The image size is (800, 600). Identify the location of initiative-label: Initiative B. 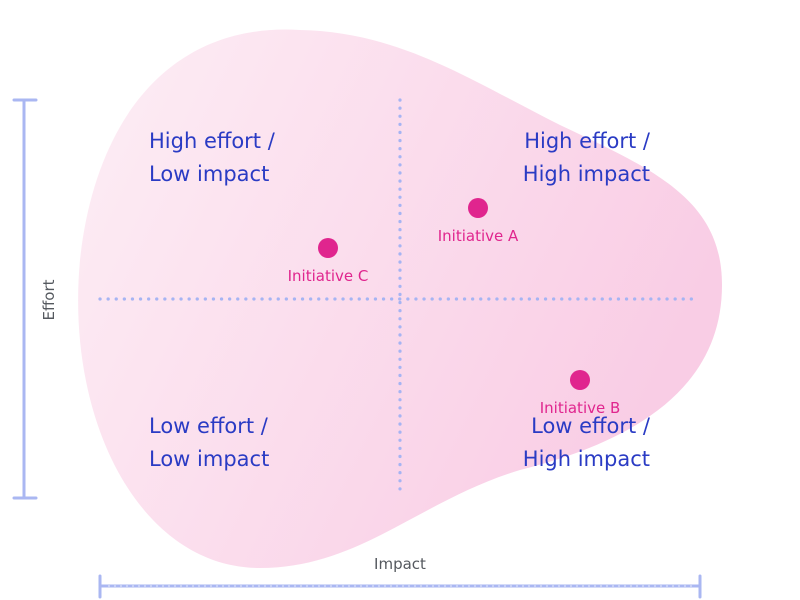
(580, 408).